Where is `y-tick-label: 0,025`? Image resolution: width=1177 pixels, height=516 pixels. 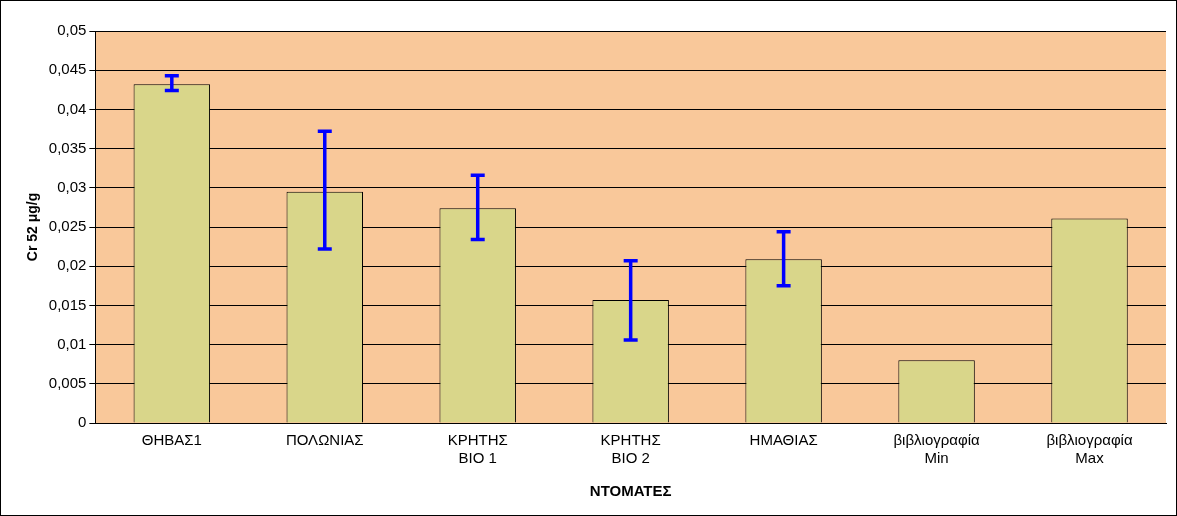 y-tick-label: 0,025 is located at coordinates (67, 226).